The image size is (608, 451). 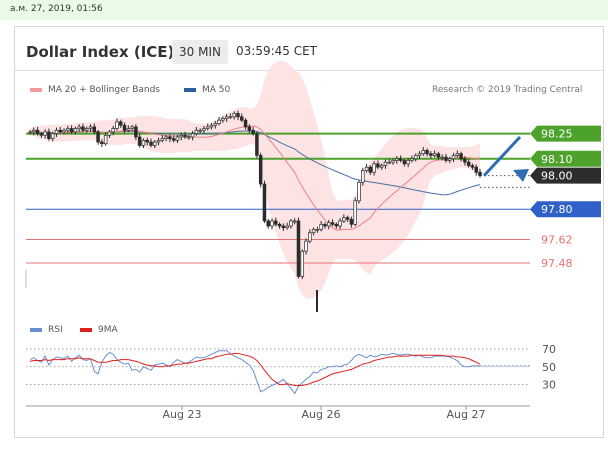 What do you see at coordinates (557, 176) in the screenshot?
I see `level-text-98.00: 98.00` at bounding box center [557, 176].